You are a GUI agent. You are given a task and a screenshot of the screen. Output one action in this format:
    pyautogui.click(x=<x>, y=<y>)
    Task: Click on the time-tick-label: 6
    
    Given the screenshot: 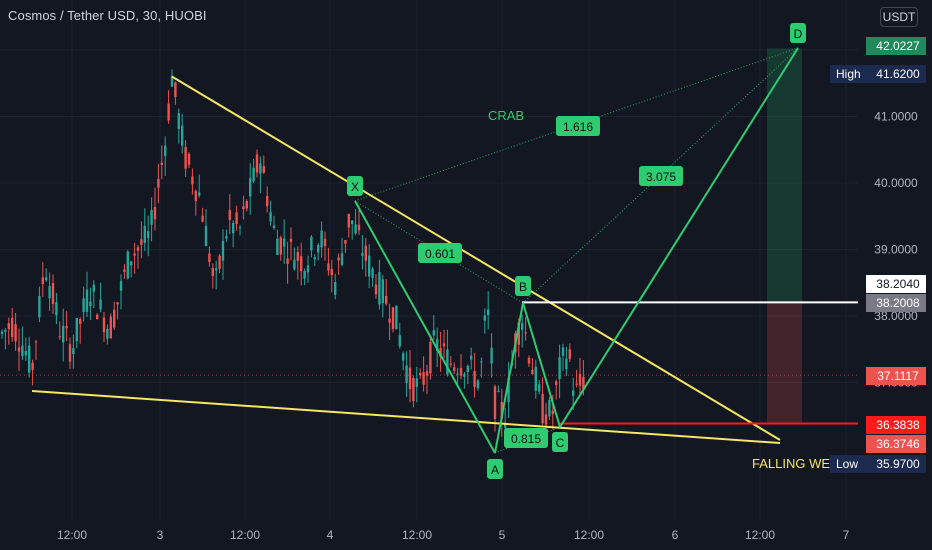 What is the action you would take?
    pyautogui.click(x=675, y=535)
    